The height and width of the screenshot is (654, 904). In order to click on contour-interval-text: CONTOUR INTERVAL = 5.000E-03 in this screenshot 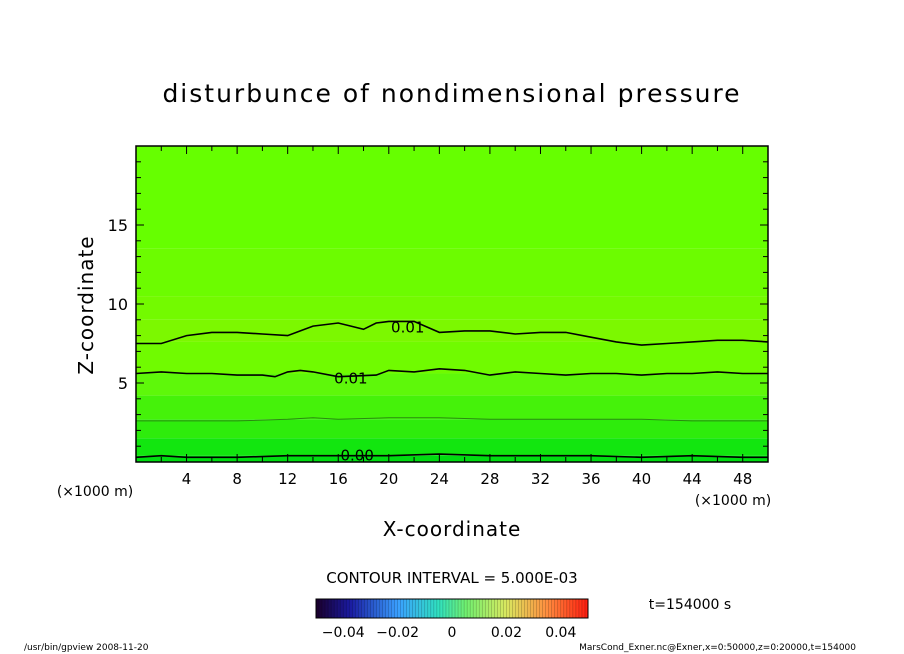, I will do `click(451, 578)`.